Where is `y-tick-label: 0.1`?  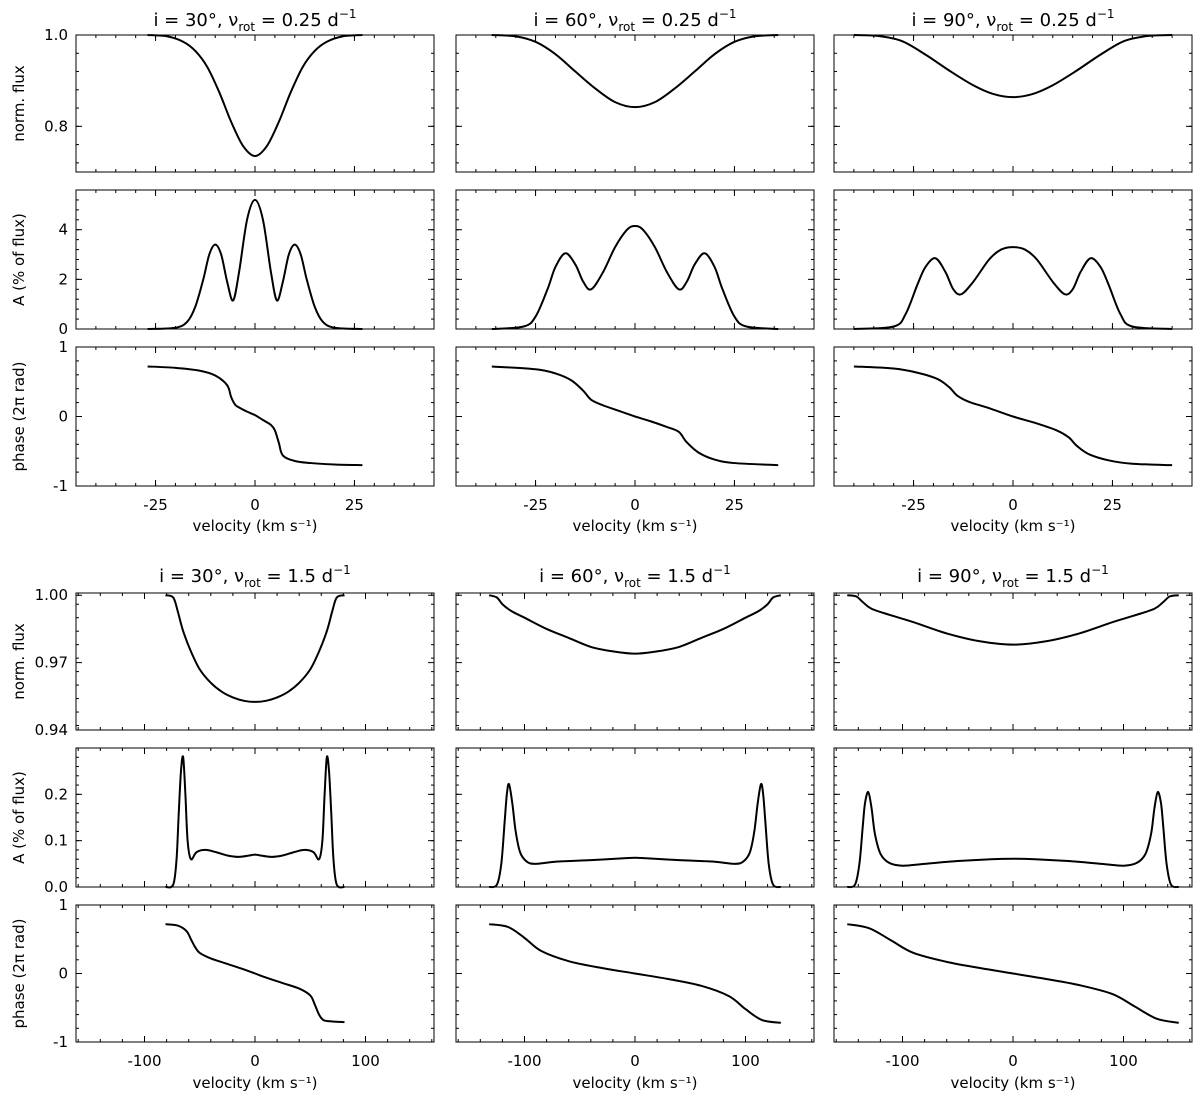
y-tick-label: 0.1 is located at coordinates (56, 841).